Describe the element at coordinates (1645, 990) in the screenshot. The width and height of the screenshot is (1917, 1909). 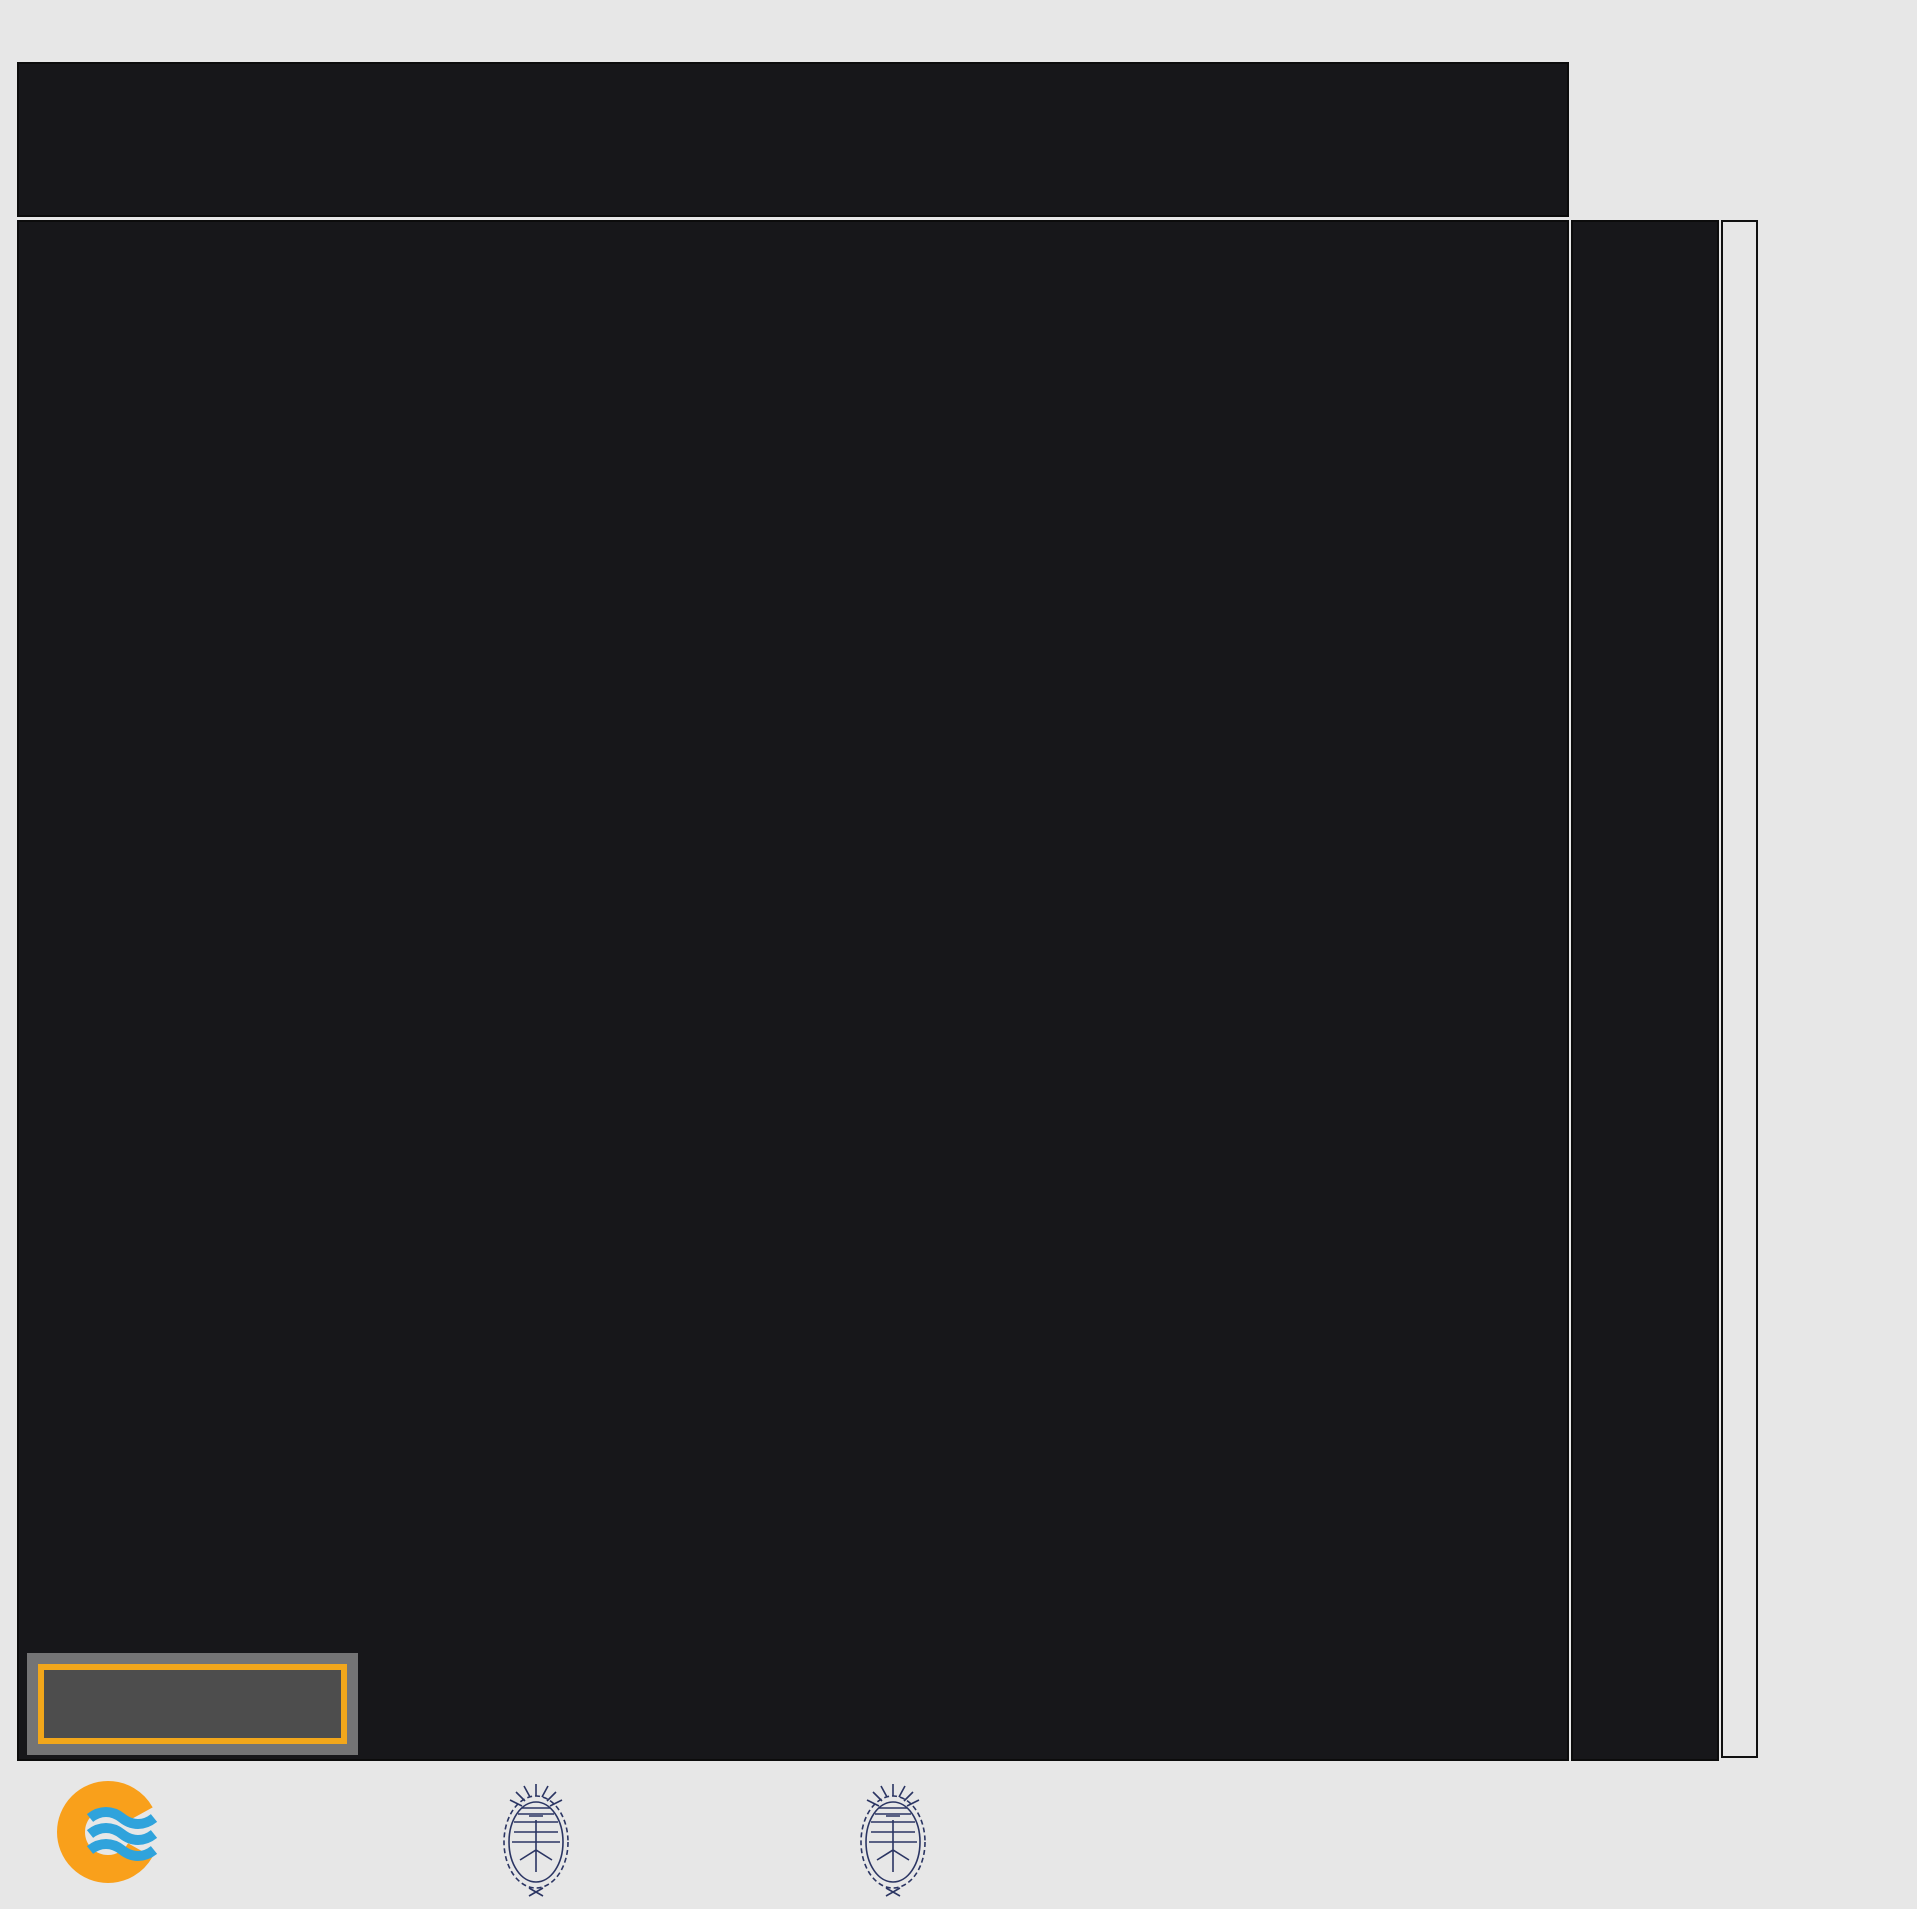
I see `right-cross-section-panel` at that location.